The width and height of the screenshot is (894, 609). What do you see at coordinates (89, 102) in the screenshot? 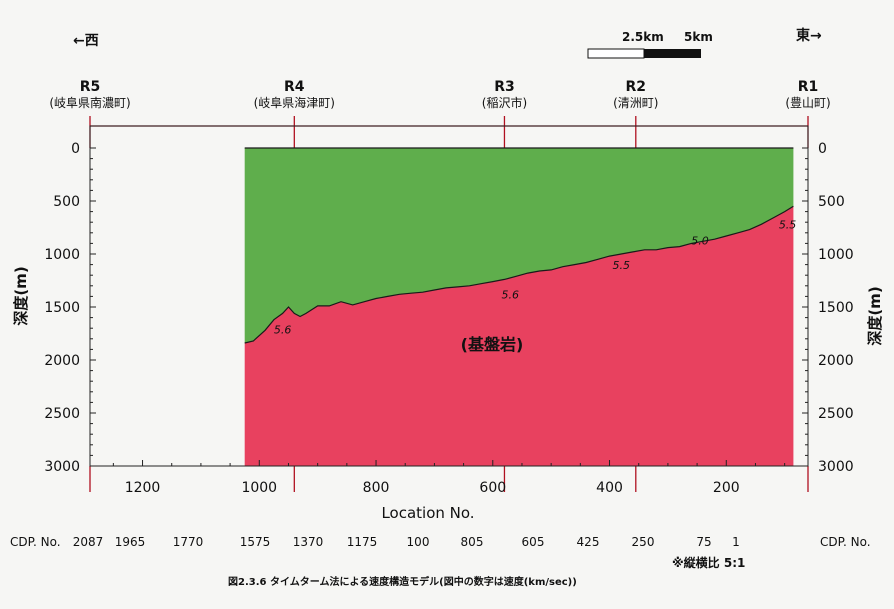
I see `station-place-label: (岐阜県南濃町)` at bounding box center [89, 102].